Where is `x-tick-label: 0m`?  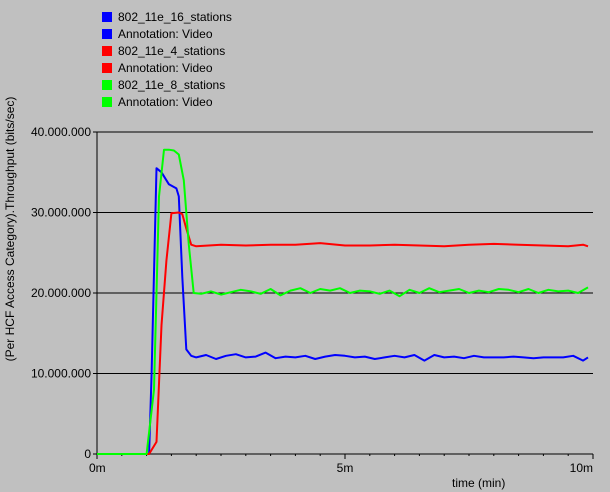
x-tick-label: 0m is located at coordinates (97, 468).